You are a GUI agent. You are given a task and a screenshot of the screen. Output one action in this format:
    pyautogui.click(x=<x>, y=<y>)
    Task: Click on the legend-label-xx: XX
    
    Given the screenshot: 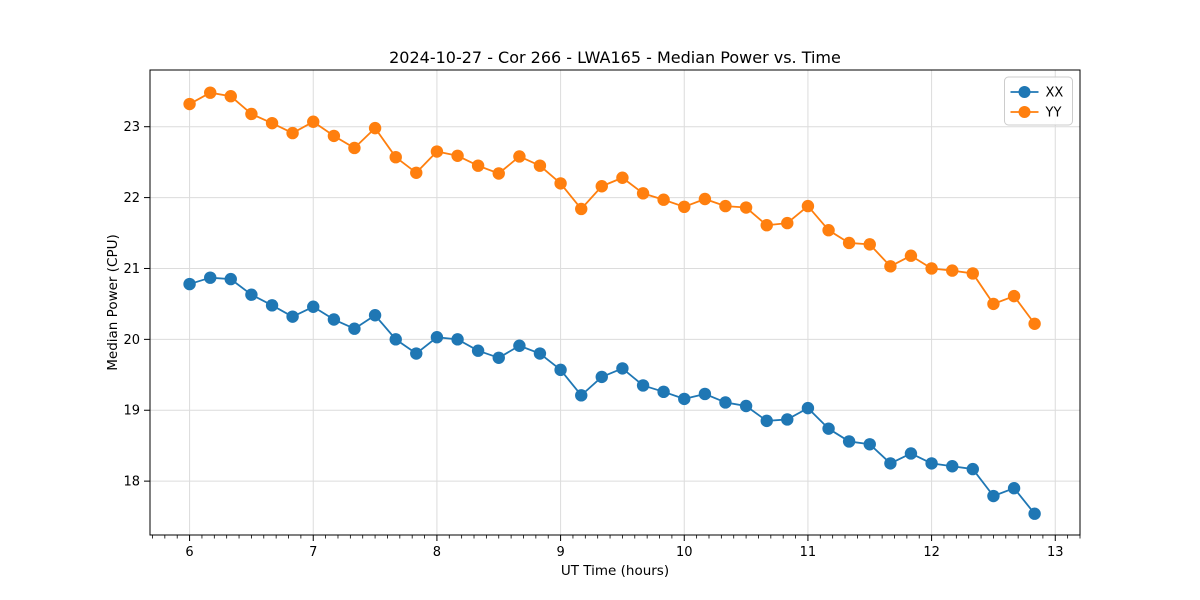 What is the action you would take?
    pyautogui.click(x=1055, y=93)
    